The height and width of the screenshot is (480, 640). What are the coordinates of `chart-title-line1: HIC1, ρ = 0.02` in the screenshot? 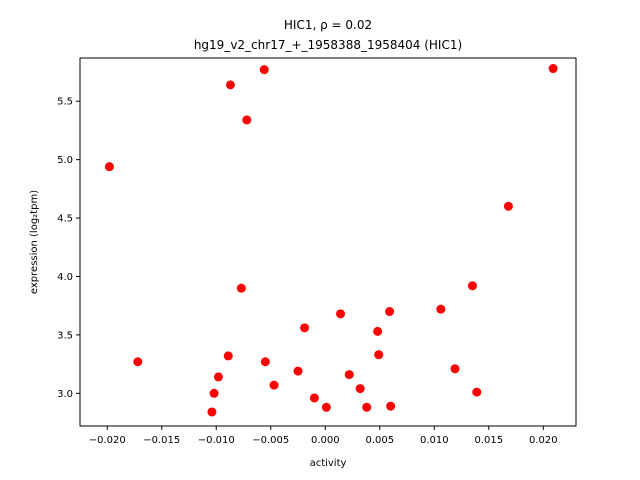 It's located at (328, 25).